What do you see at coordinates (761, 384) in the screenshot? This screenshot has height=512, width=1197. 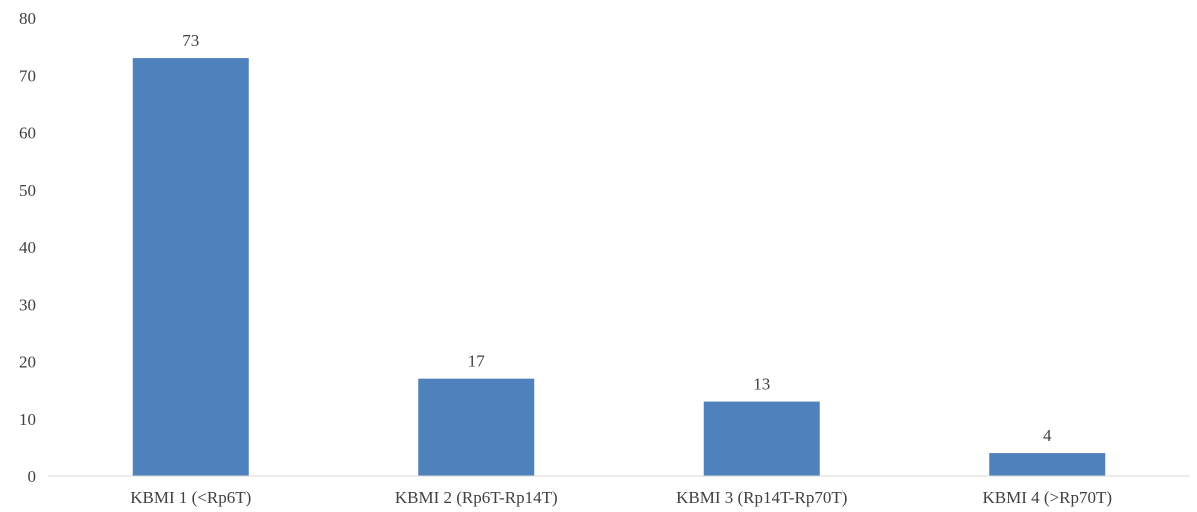 I see `data-label: 13` at bounding box center [761, 384].